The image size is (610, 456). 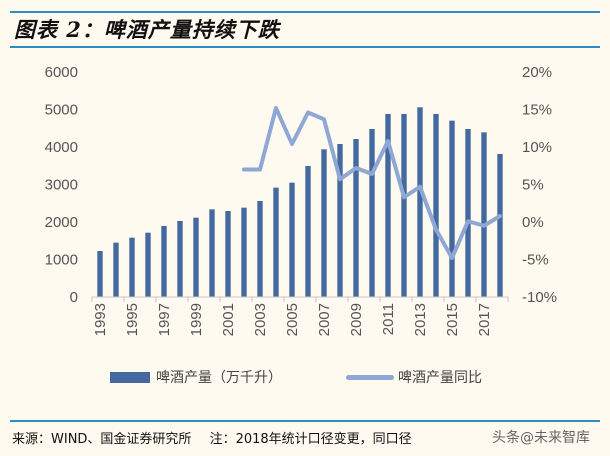 I want to click on legend-item-bar: 啤酒产量（万千升）, so click(x=196, y=377).